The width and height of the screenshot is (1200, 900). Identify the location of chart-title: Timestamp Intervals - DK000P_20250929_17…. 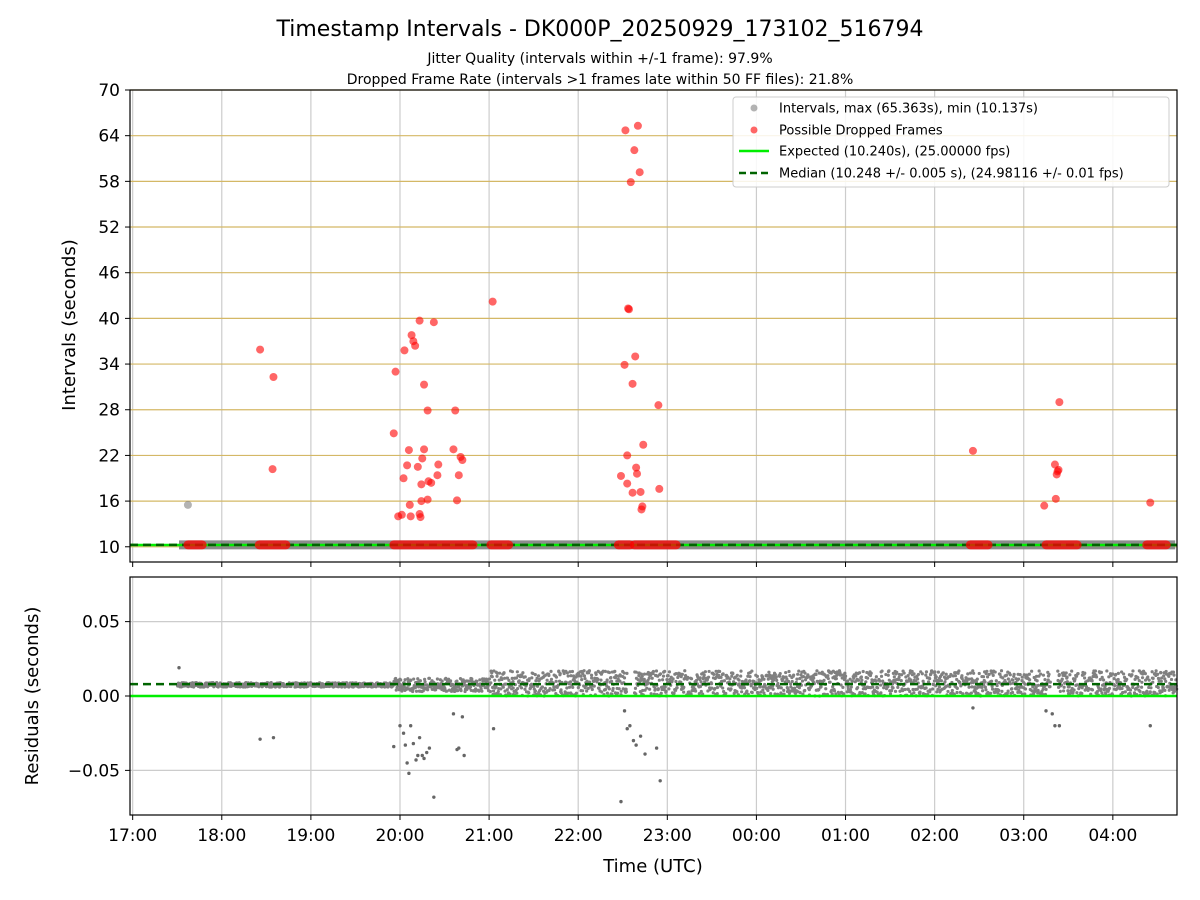
(599, 29).